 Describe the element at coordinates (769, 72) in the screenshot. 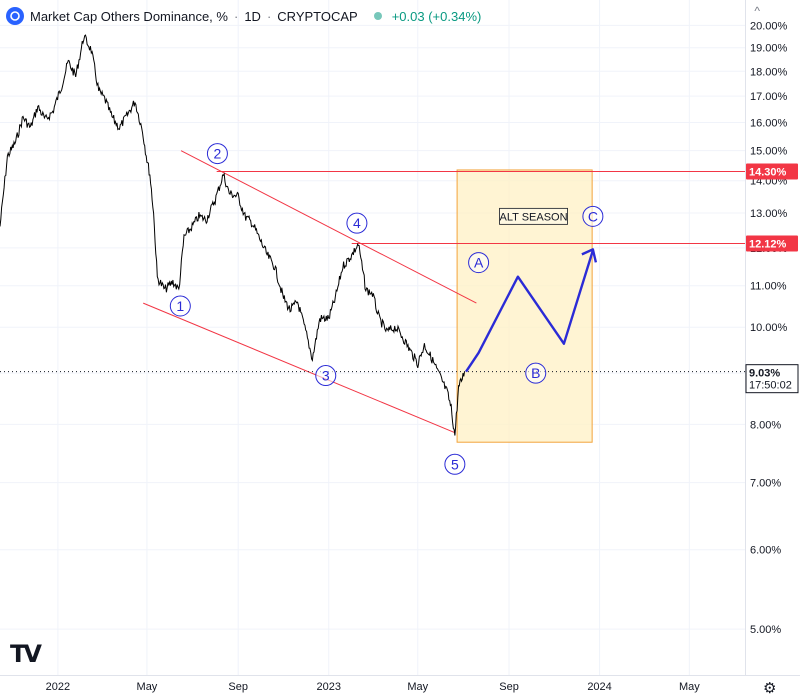

I see `y-tick-label-2: 18.00%` at that location.